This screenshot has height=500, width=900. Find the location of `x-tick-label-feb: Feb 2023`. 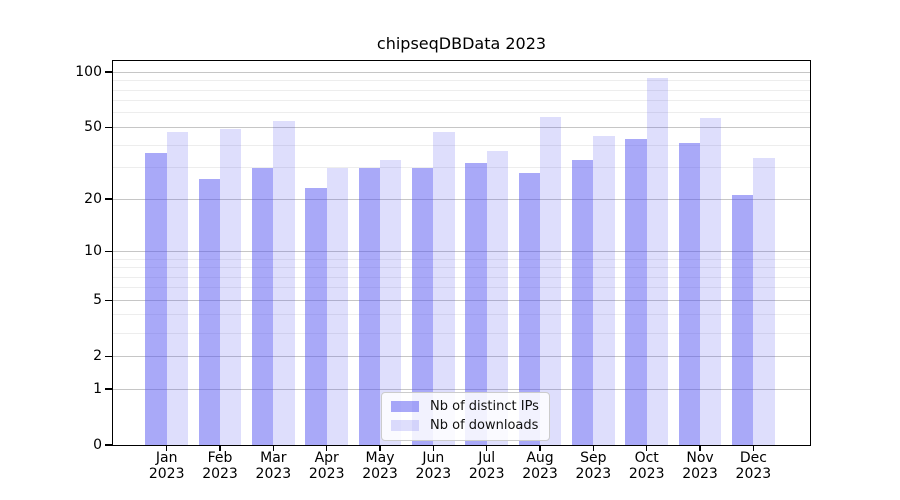

x-tick-label-feb: Feb 2023 is located at coordinates (220, 466).